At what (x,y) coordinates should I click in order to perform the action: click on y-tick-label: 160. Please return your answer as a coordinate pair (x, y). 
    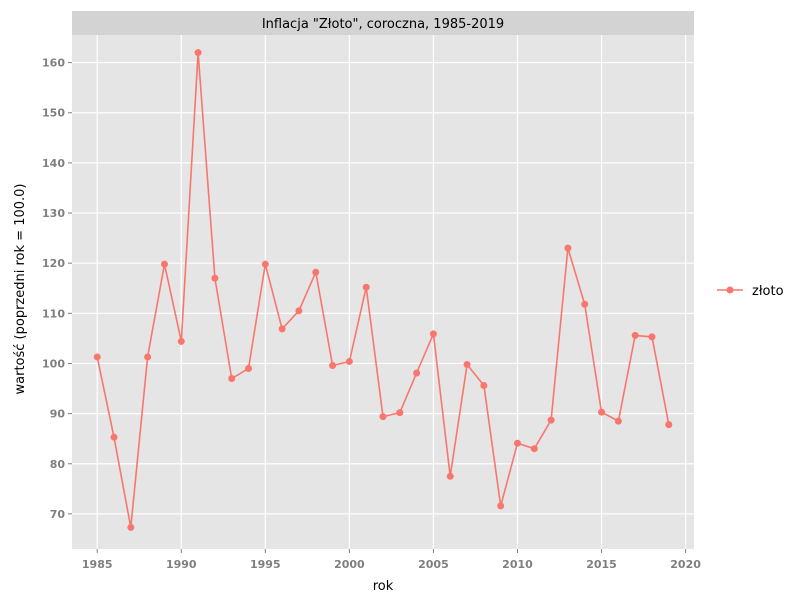
    Looking at the image, I should click on (53, 63).